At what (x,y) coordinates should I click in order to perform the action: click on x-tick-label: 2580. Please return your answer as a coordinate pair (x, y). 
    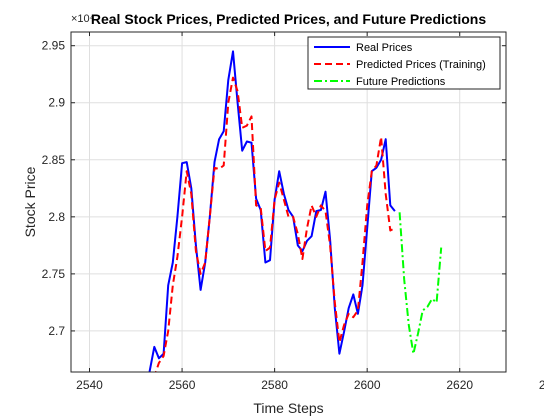
    Looking at the image, I should click on (274, 385).